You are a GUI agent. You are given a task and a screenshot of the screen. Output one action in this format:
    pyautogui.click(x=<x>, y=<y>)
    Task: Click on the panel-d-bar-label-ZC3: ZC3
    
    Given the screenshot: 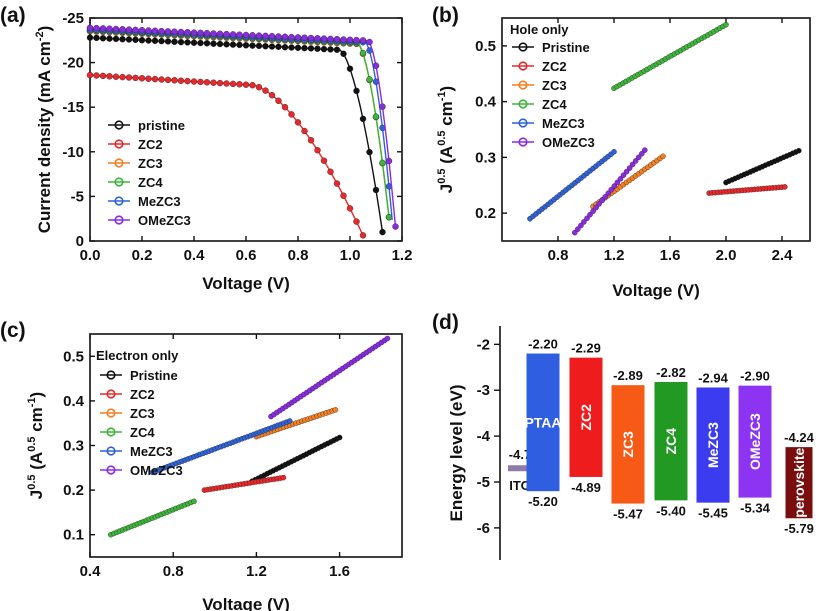 What is the action you would take?
    pyautogui.click(x=628, y=444)
    